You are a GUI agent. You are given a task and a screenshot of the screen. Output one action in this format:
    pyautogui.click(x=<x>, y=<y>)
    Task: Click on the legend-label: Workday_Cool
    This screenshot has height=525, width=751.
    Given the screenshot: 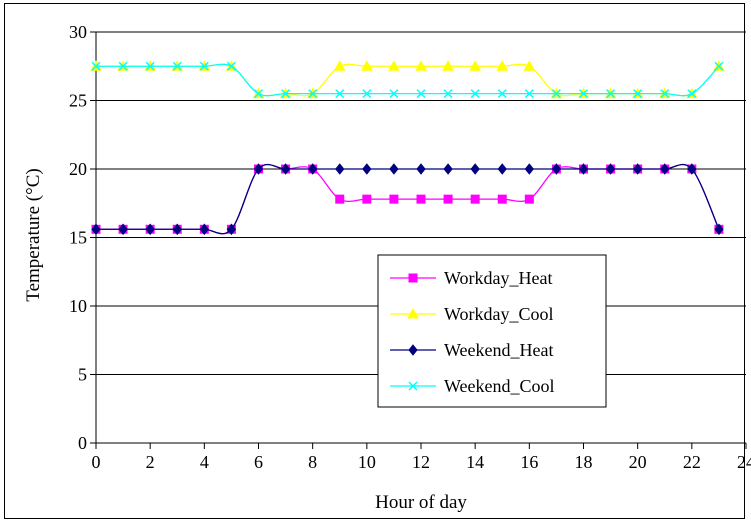 What is the action you would take?
    pyautogui.click(x=499, y=314)
    